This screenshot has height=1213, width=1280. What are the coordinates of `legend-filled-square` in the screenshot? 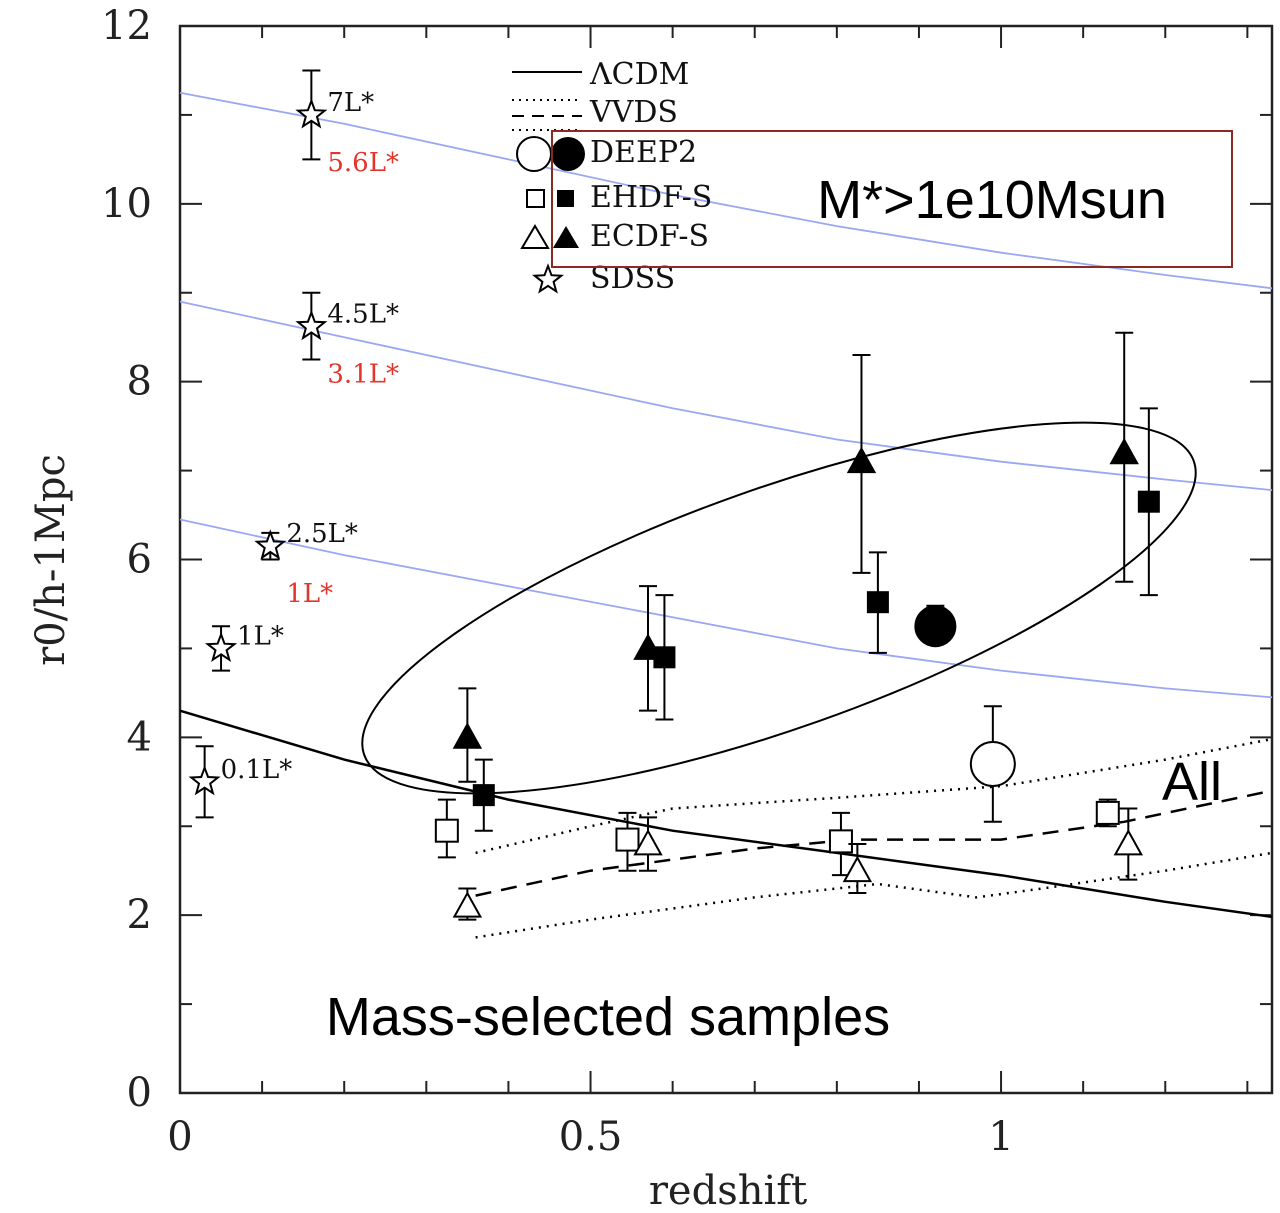 It's located at (565, 198).